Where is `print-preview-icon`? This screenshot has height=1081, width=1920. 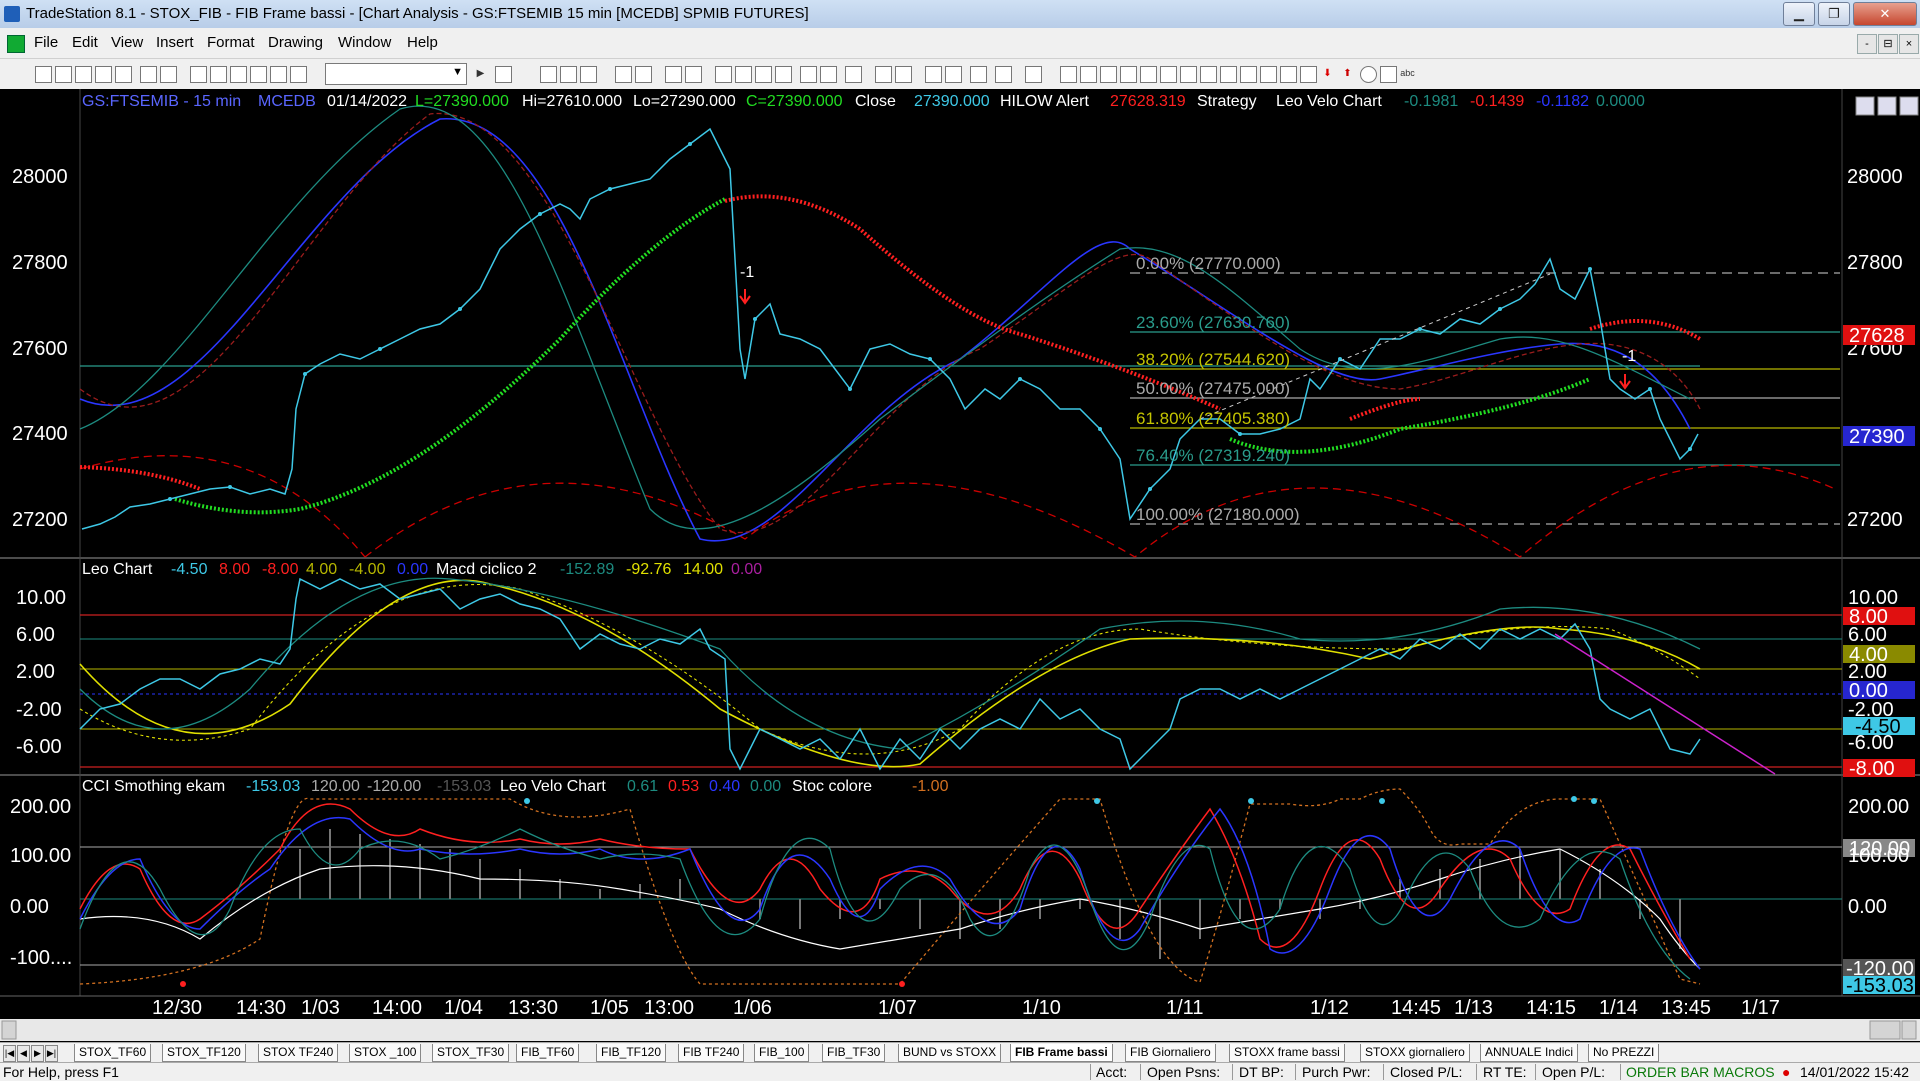 print-preview-icon is located at coordinates (168, 74).